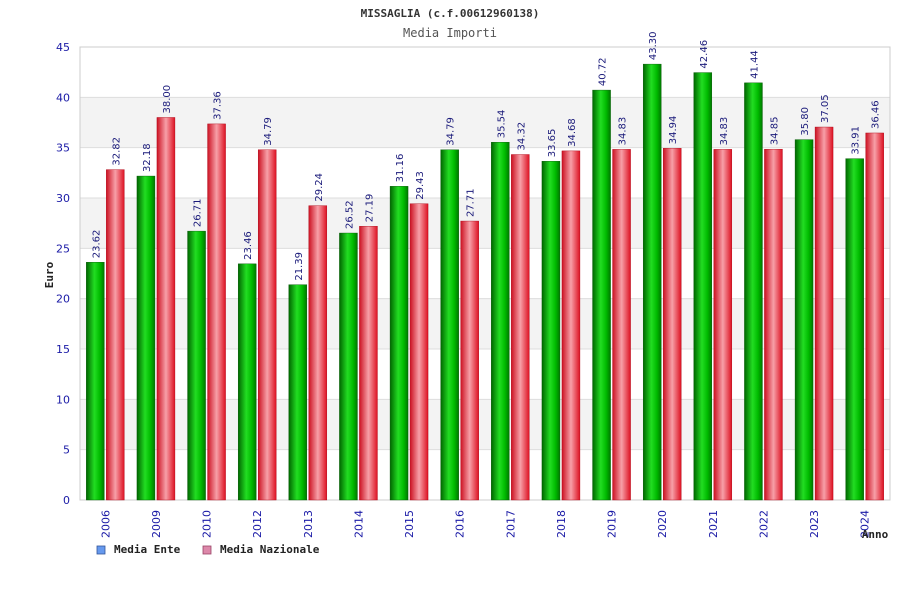 The height and width of the screenshot is (600, 900). Describe the element at coordinates (49, 274) in the screenshot. I see `y-axis-title: Euro` at that location.